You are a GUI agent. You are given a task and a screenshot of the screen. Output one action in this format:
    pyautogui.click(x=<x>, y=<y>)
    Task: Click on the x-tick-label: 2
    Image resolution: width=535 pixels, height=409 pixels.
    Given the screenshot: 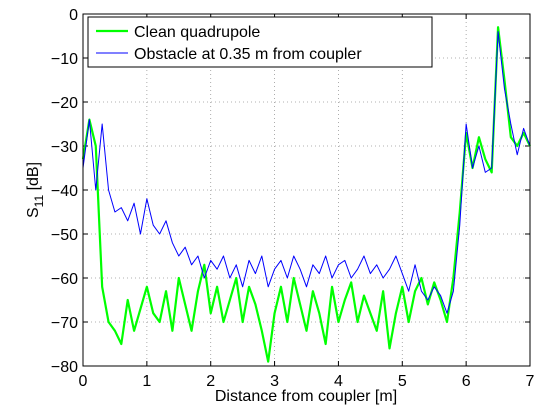 What is the action you would take?
    pyautogui.click(x=210, y=381)
    